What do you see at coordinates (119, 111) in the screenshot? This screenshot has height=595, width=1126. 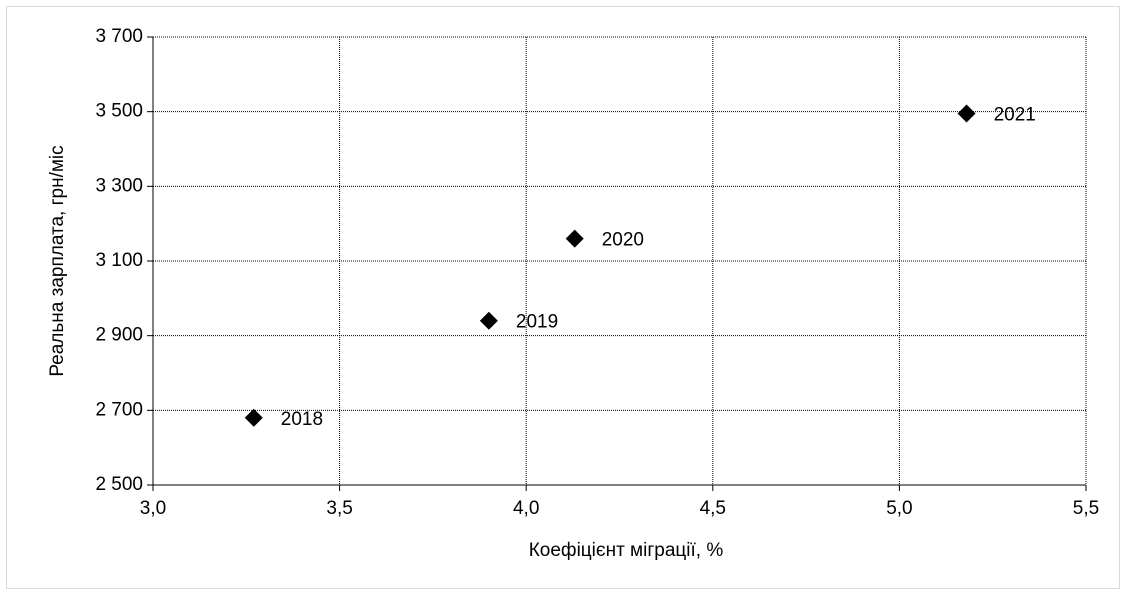 I see `y-tick-label: 3 500` at bounding box center [119, 111].